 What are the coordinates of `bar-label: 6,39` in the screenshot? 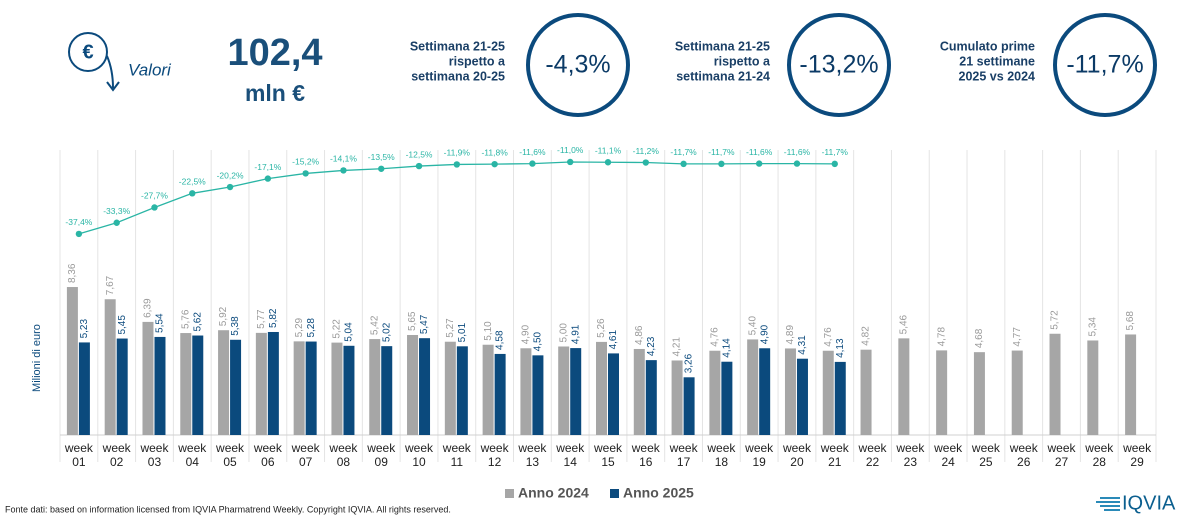 It's located at (148, 308).